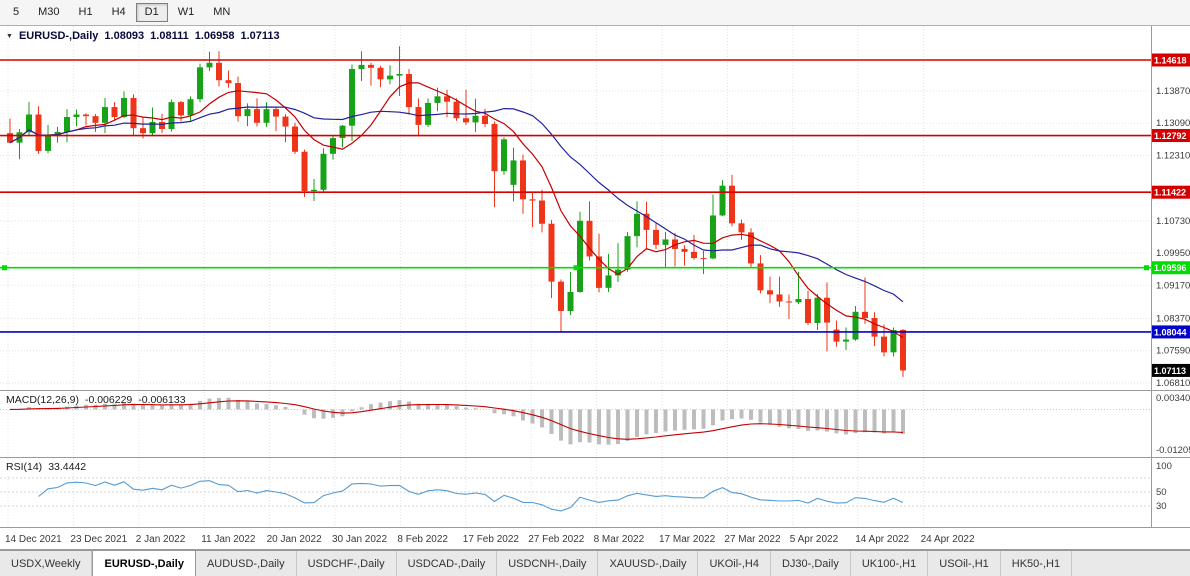 The image size is (1190, 576). I want to click on datelbl: 30 Jan 2022, so click(359, 539).